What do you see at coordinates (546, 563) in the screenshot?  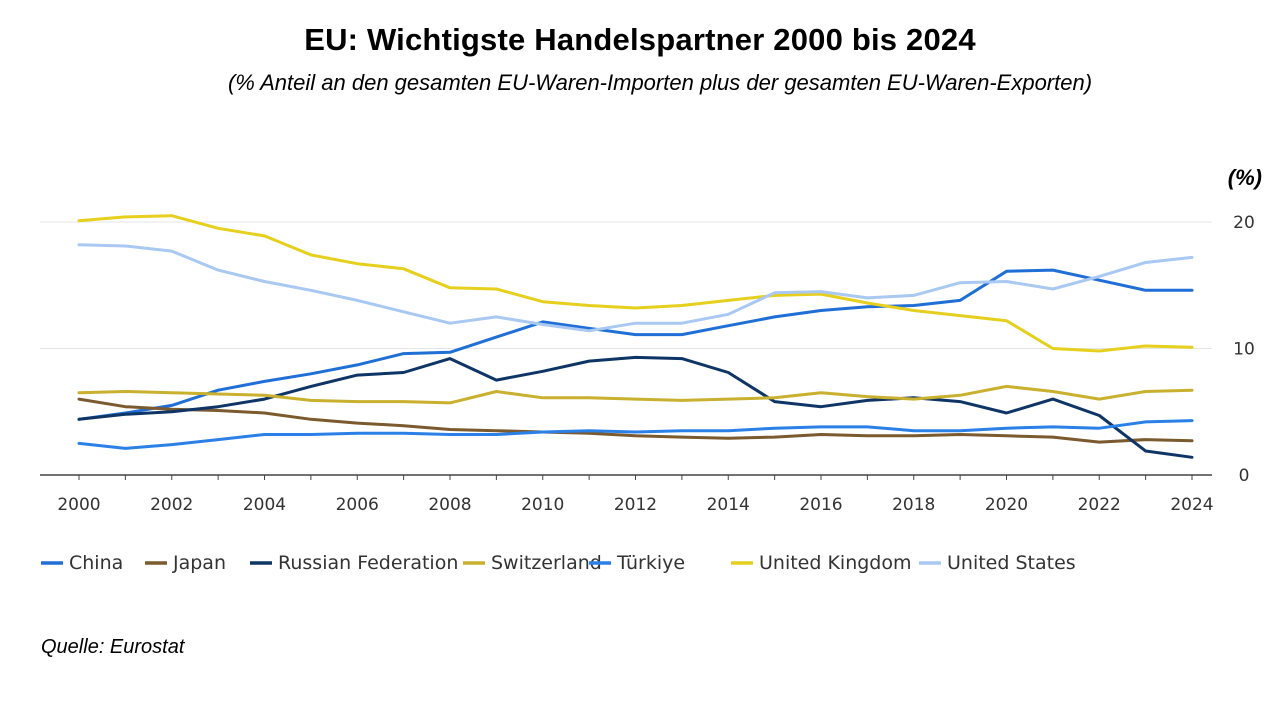 I see `legend-label: Switzerland` at bounding box center [546, 563].